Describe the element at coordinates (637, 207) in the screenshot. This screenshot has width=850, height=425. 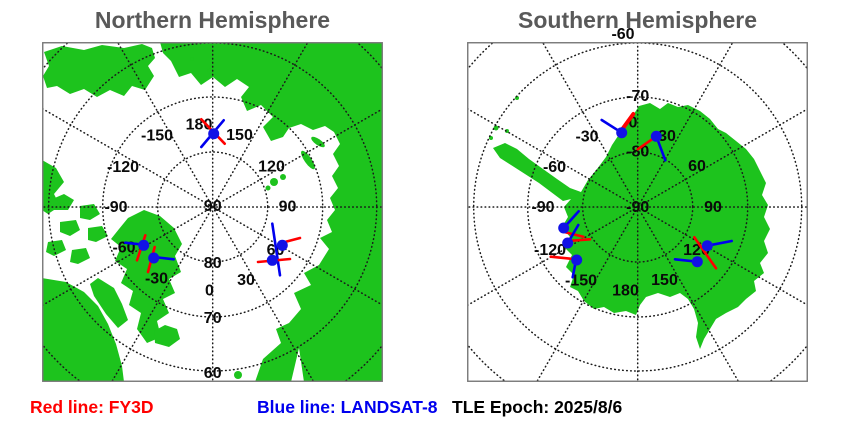
I see `latitude-label: -90` at that location.